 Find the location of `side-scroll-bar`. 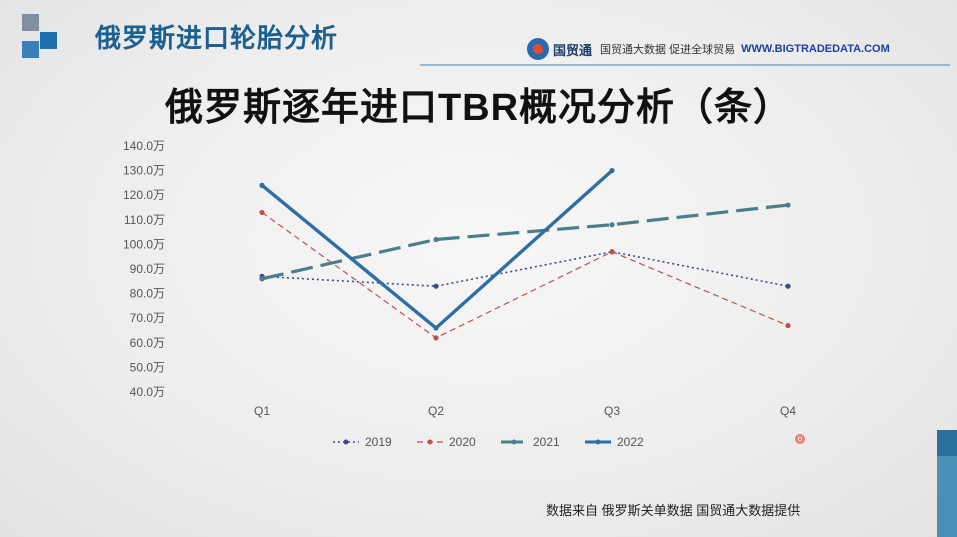

side-scroll-bar is located at coordinates (947, 483).